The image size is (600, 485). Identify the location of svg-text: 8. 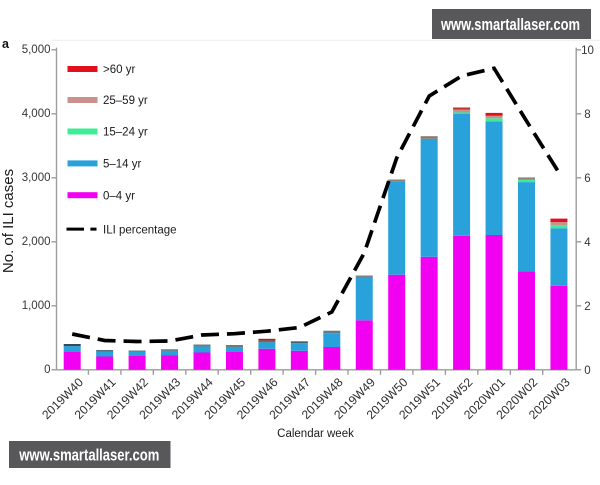
(587, 115).